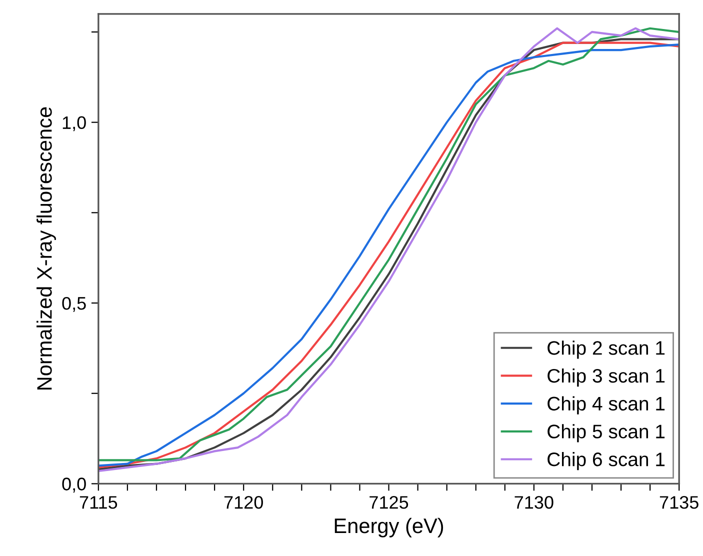 This screenshot has height=556, width=703. What do you see at coordinates (243, 502) in the screenshot?
I see `x-tick-label: 7120` at bounding box center [243, 502].